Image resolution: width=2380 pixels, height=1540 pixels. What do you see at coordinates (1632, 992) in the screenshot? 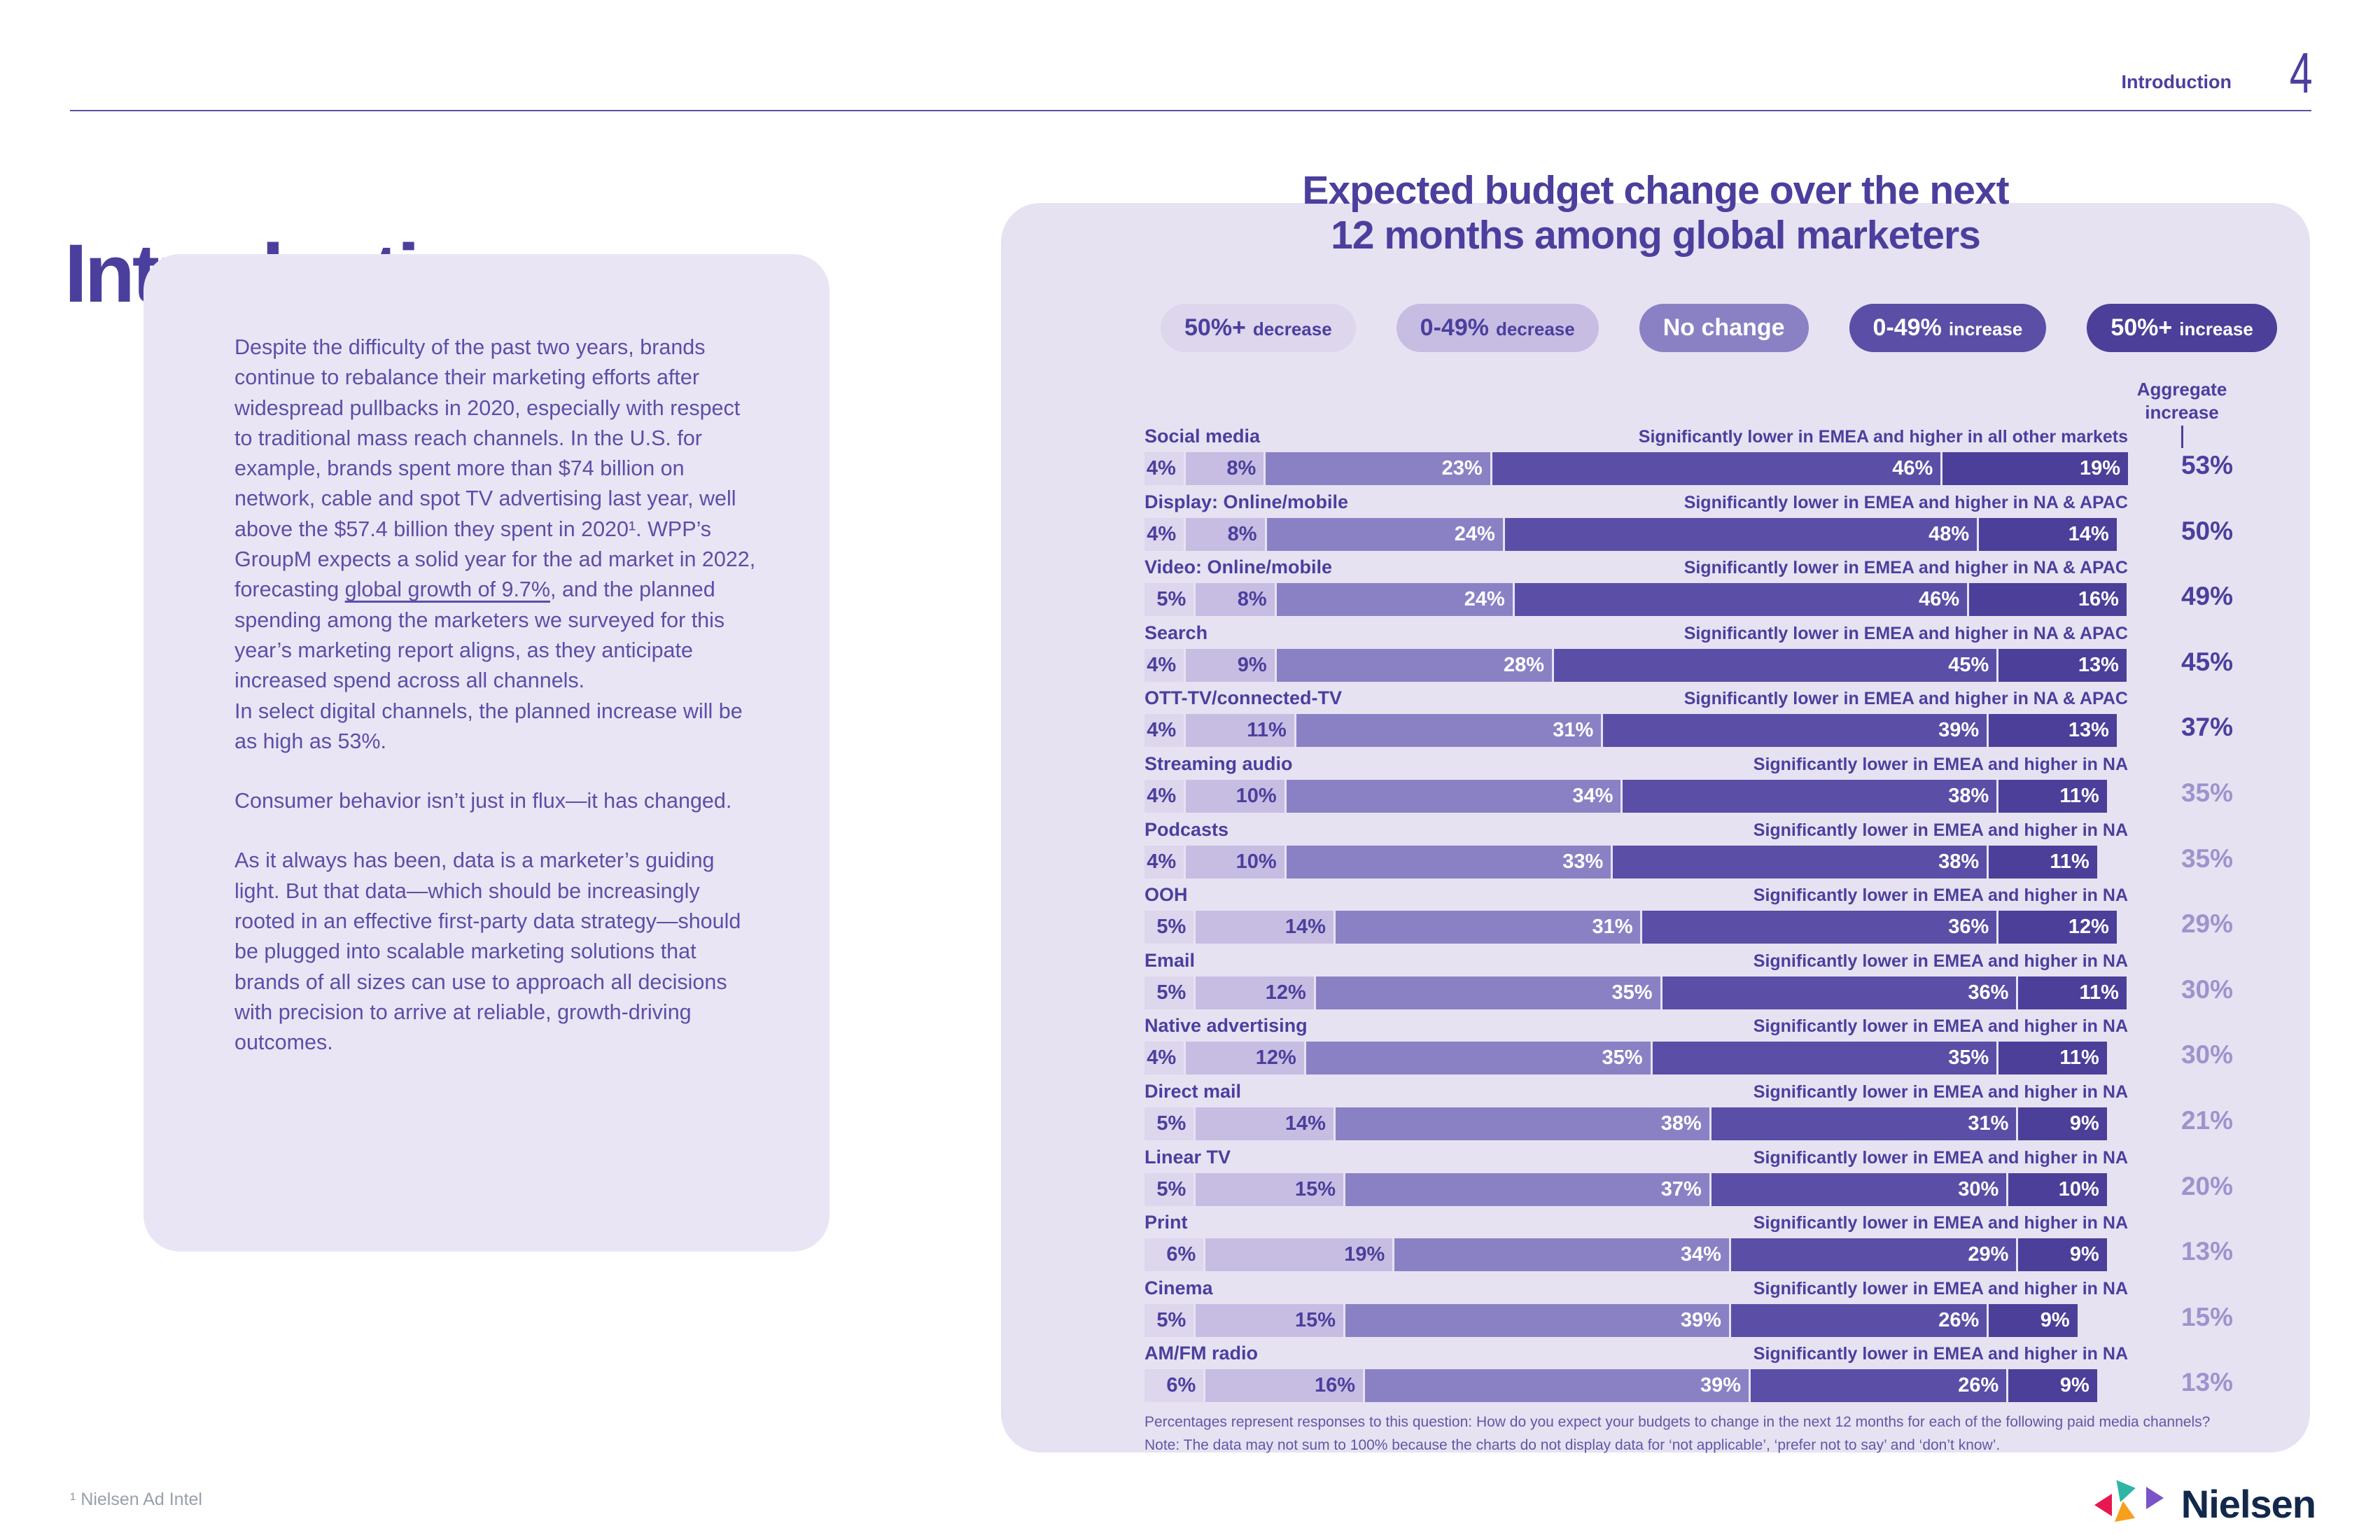
I see `bar-segment-value: 35%` at bounding box center [1632, 992].